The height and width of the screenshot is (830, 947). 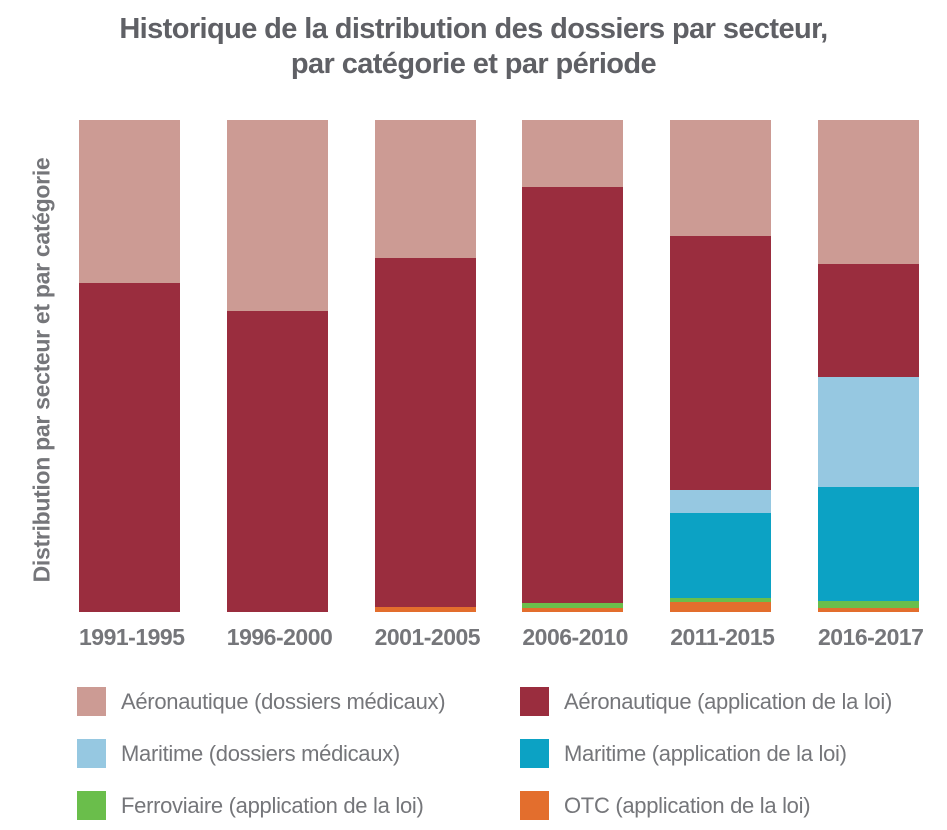 What do you see at coordinates (129, 201) in the screenshot?
I see `bar-segment-series-0-1991-1995` at bounding box center [129, 201].